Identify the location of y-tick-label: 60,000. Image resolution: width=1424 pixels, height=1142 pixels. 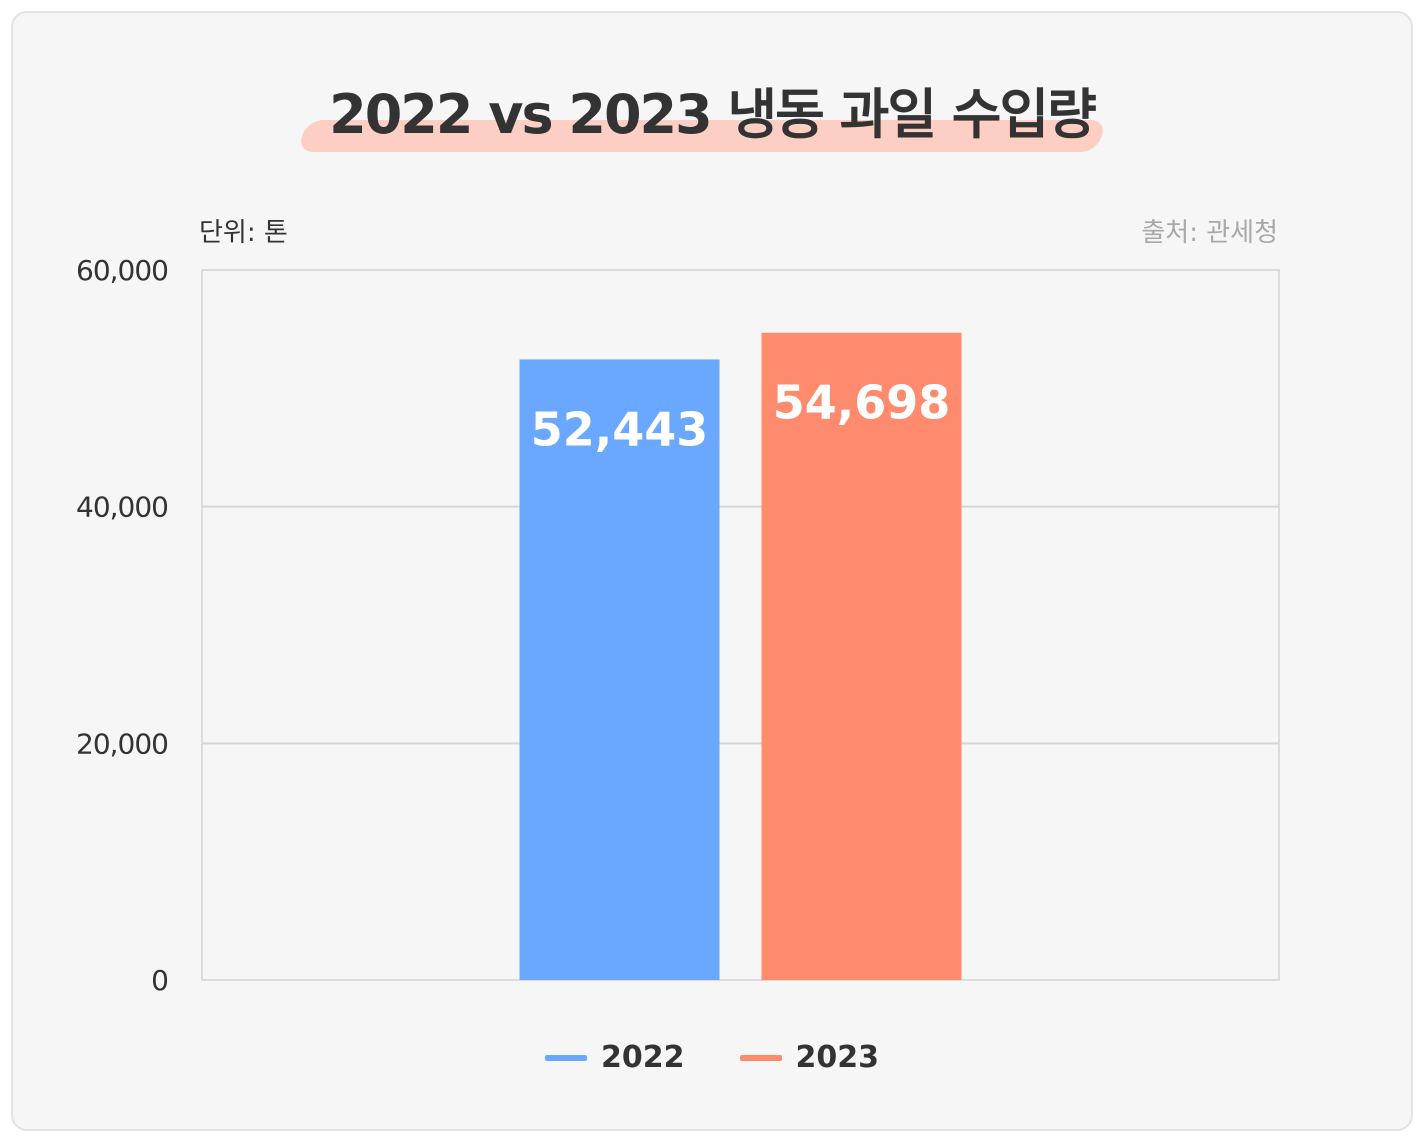
(122, 270).